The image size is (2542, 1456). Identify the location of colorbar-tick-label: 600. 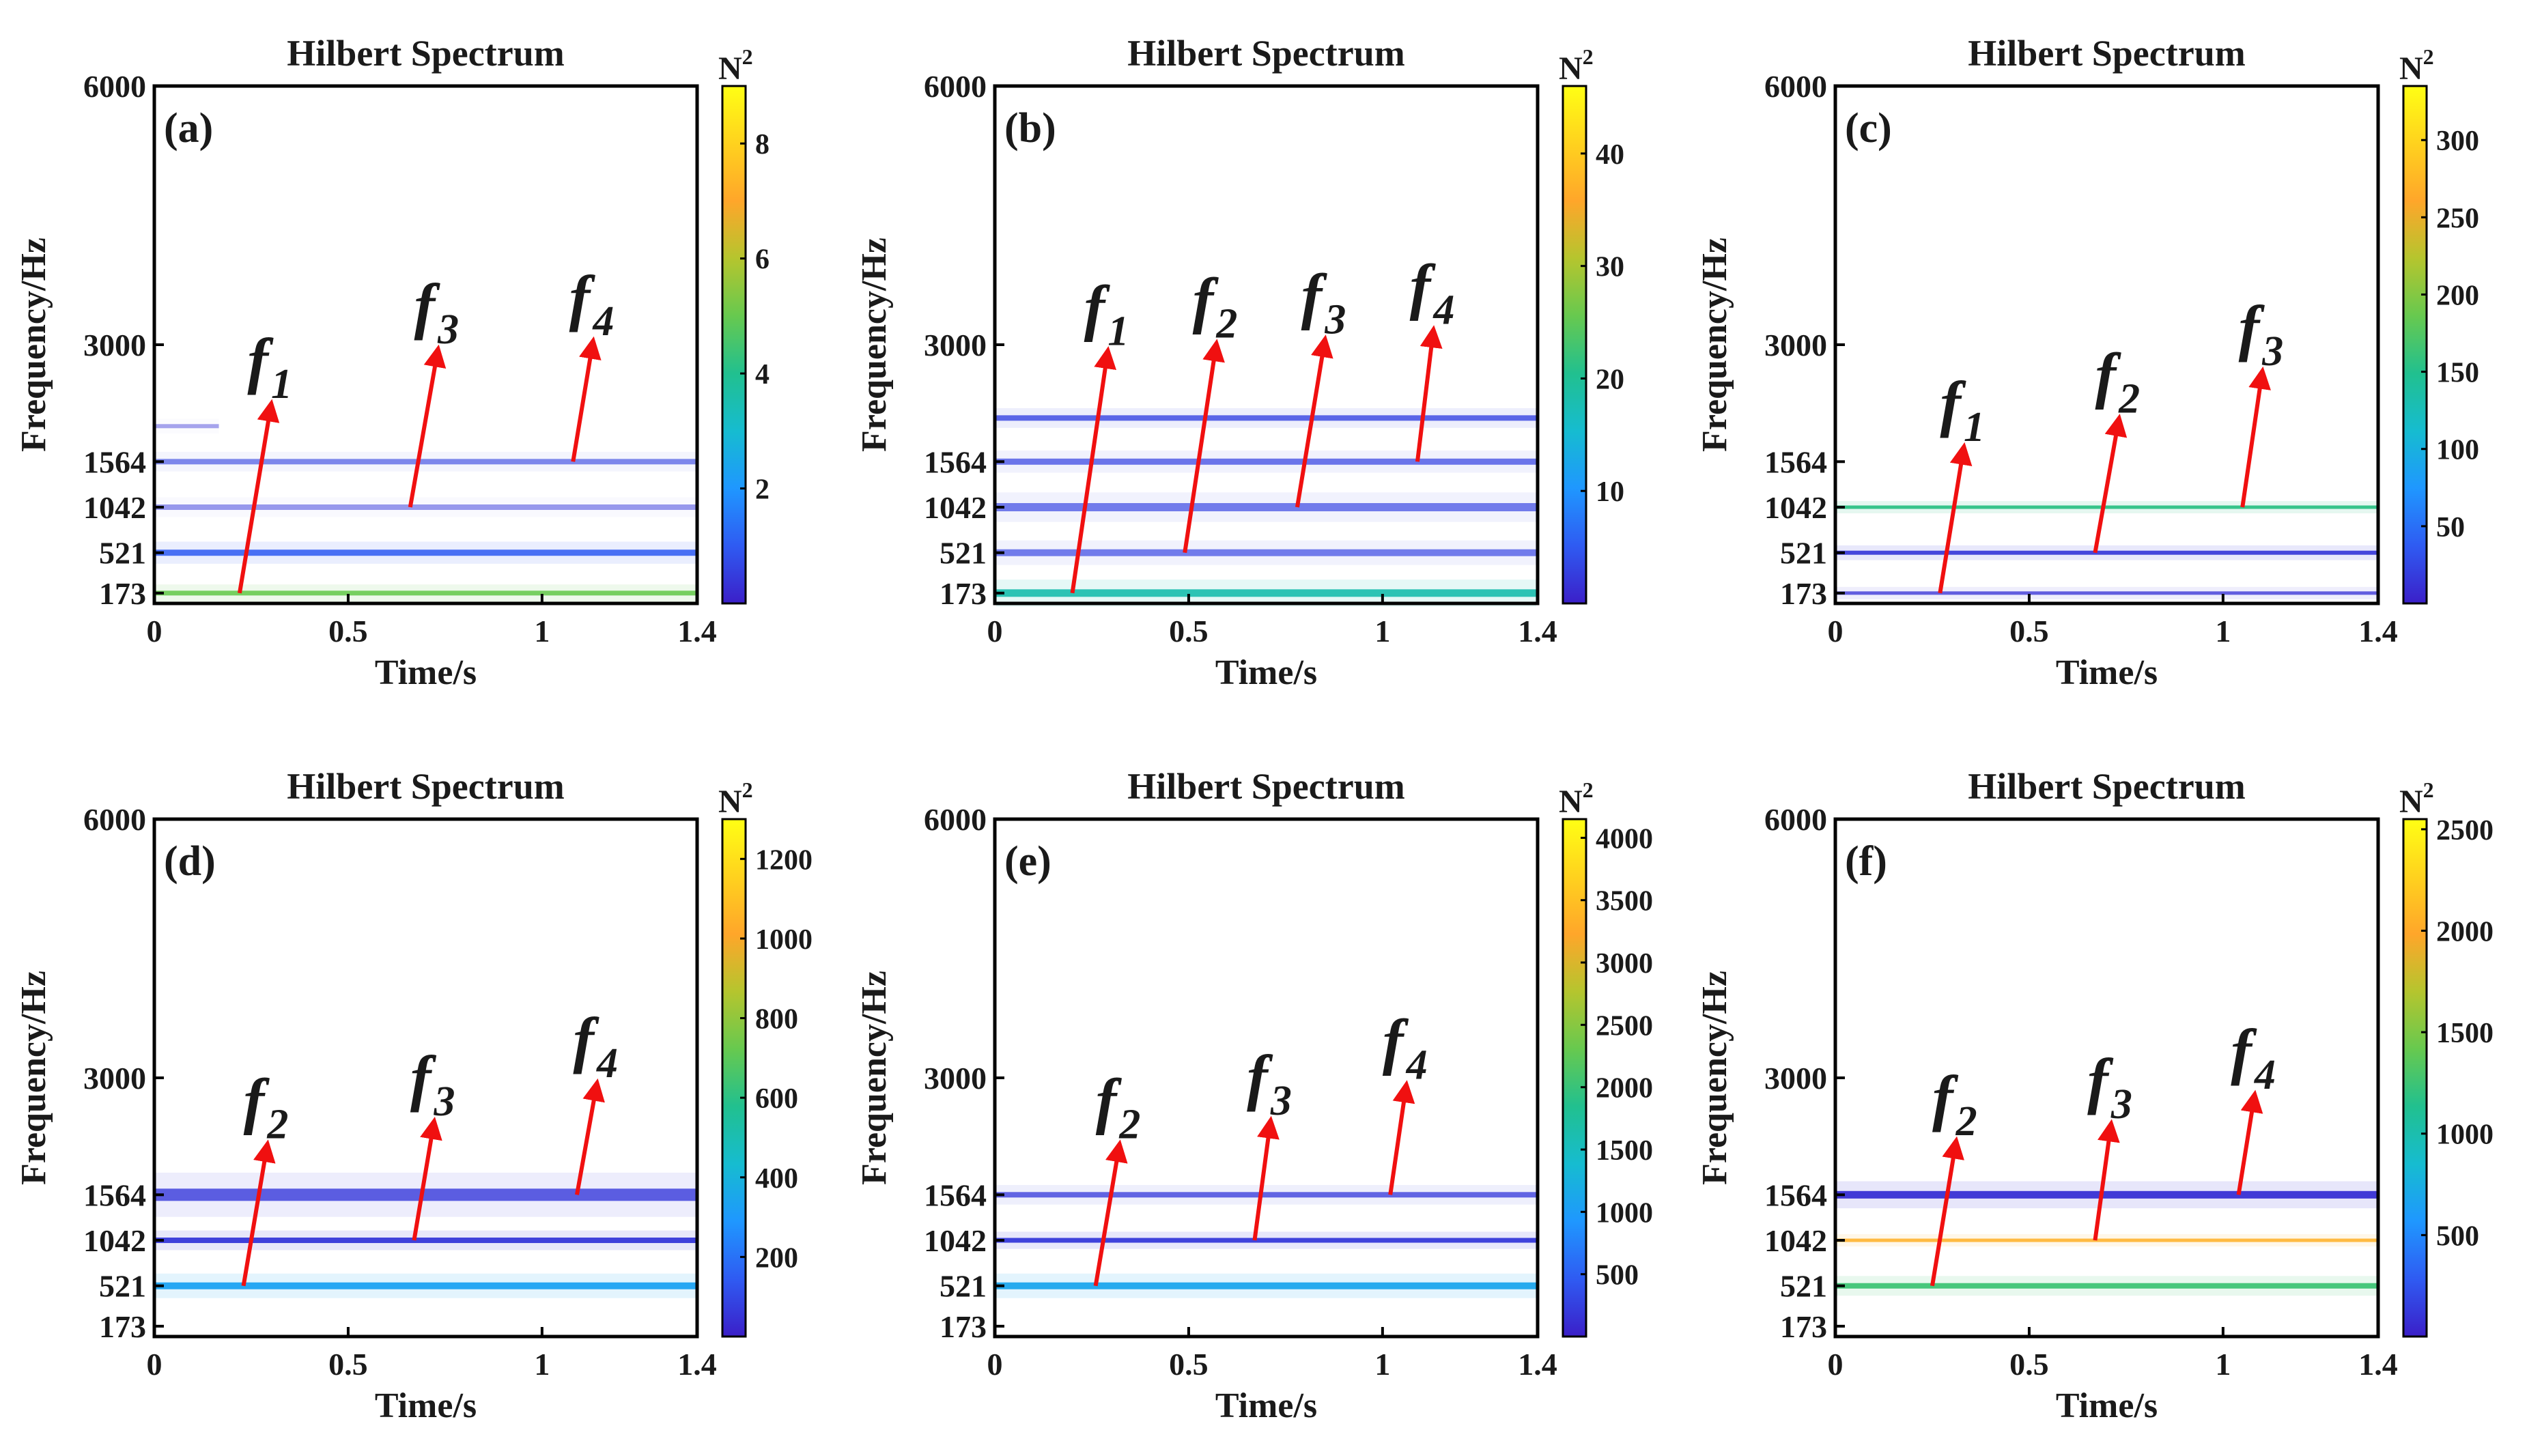
(776, 1099).